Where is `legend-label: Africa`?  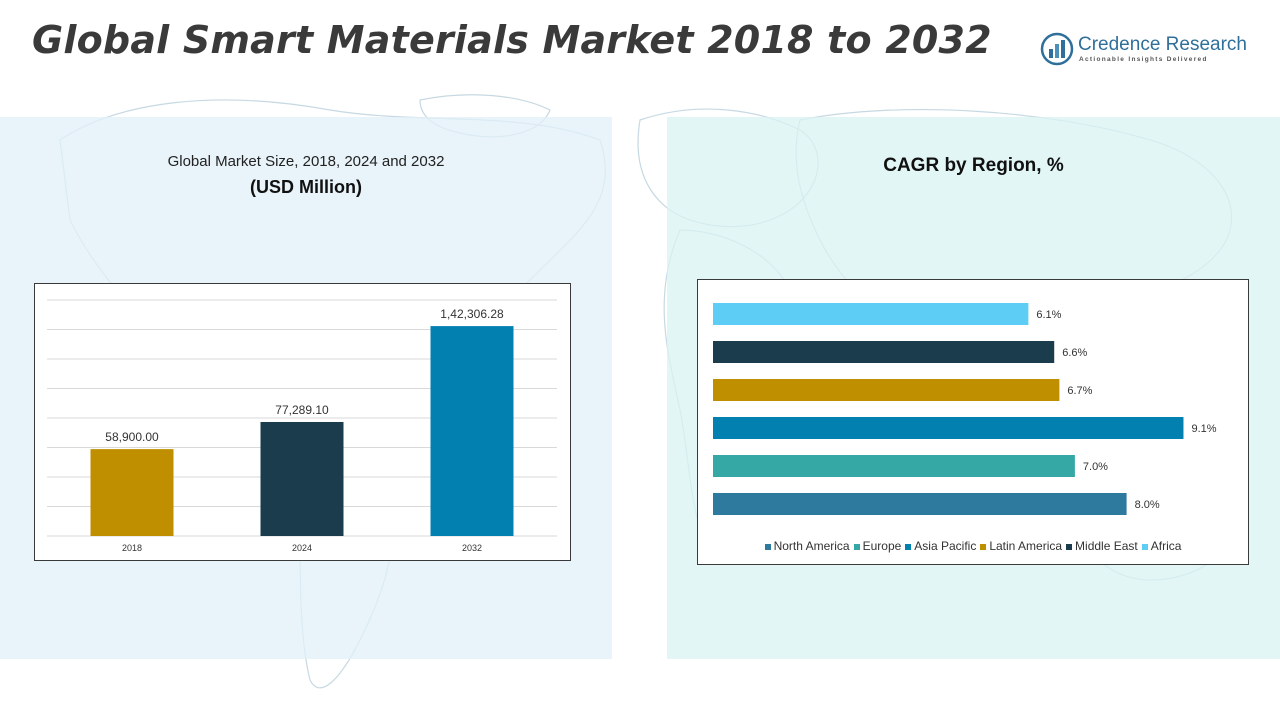
legend-label: Africa is located at coordinates (1166, 546).